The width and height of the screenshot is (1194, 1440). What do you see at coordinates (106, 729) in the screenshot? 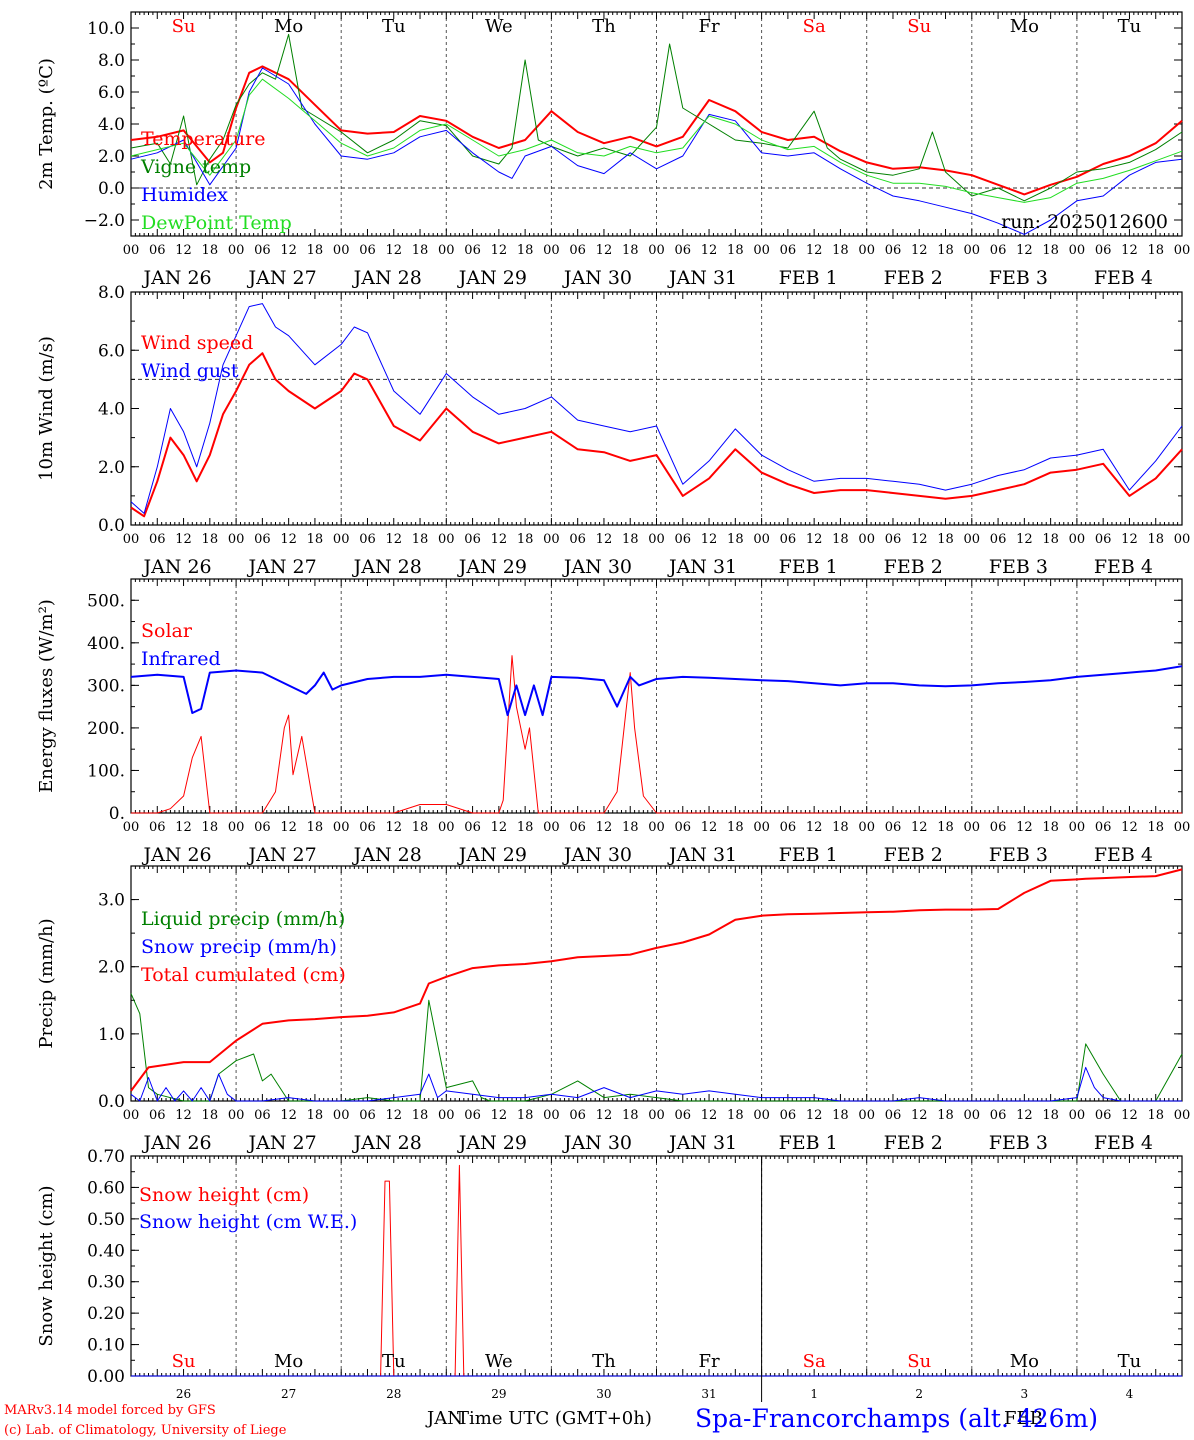
I see `y-tick-label: 200.` at bounding box center [106, 729].